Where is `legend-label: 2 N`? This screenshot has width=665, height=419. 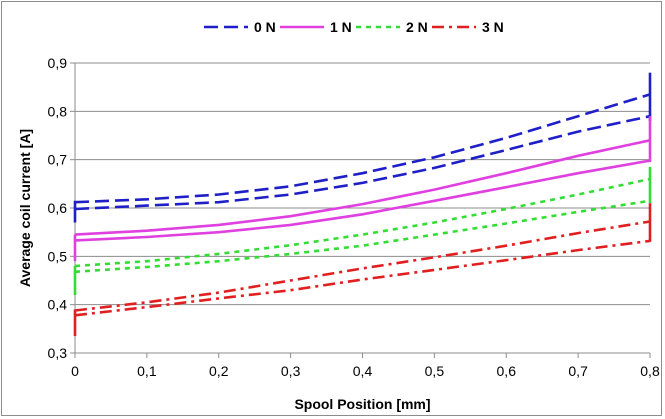 legend-label: 2 N is located at coordinates (417, 27).